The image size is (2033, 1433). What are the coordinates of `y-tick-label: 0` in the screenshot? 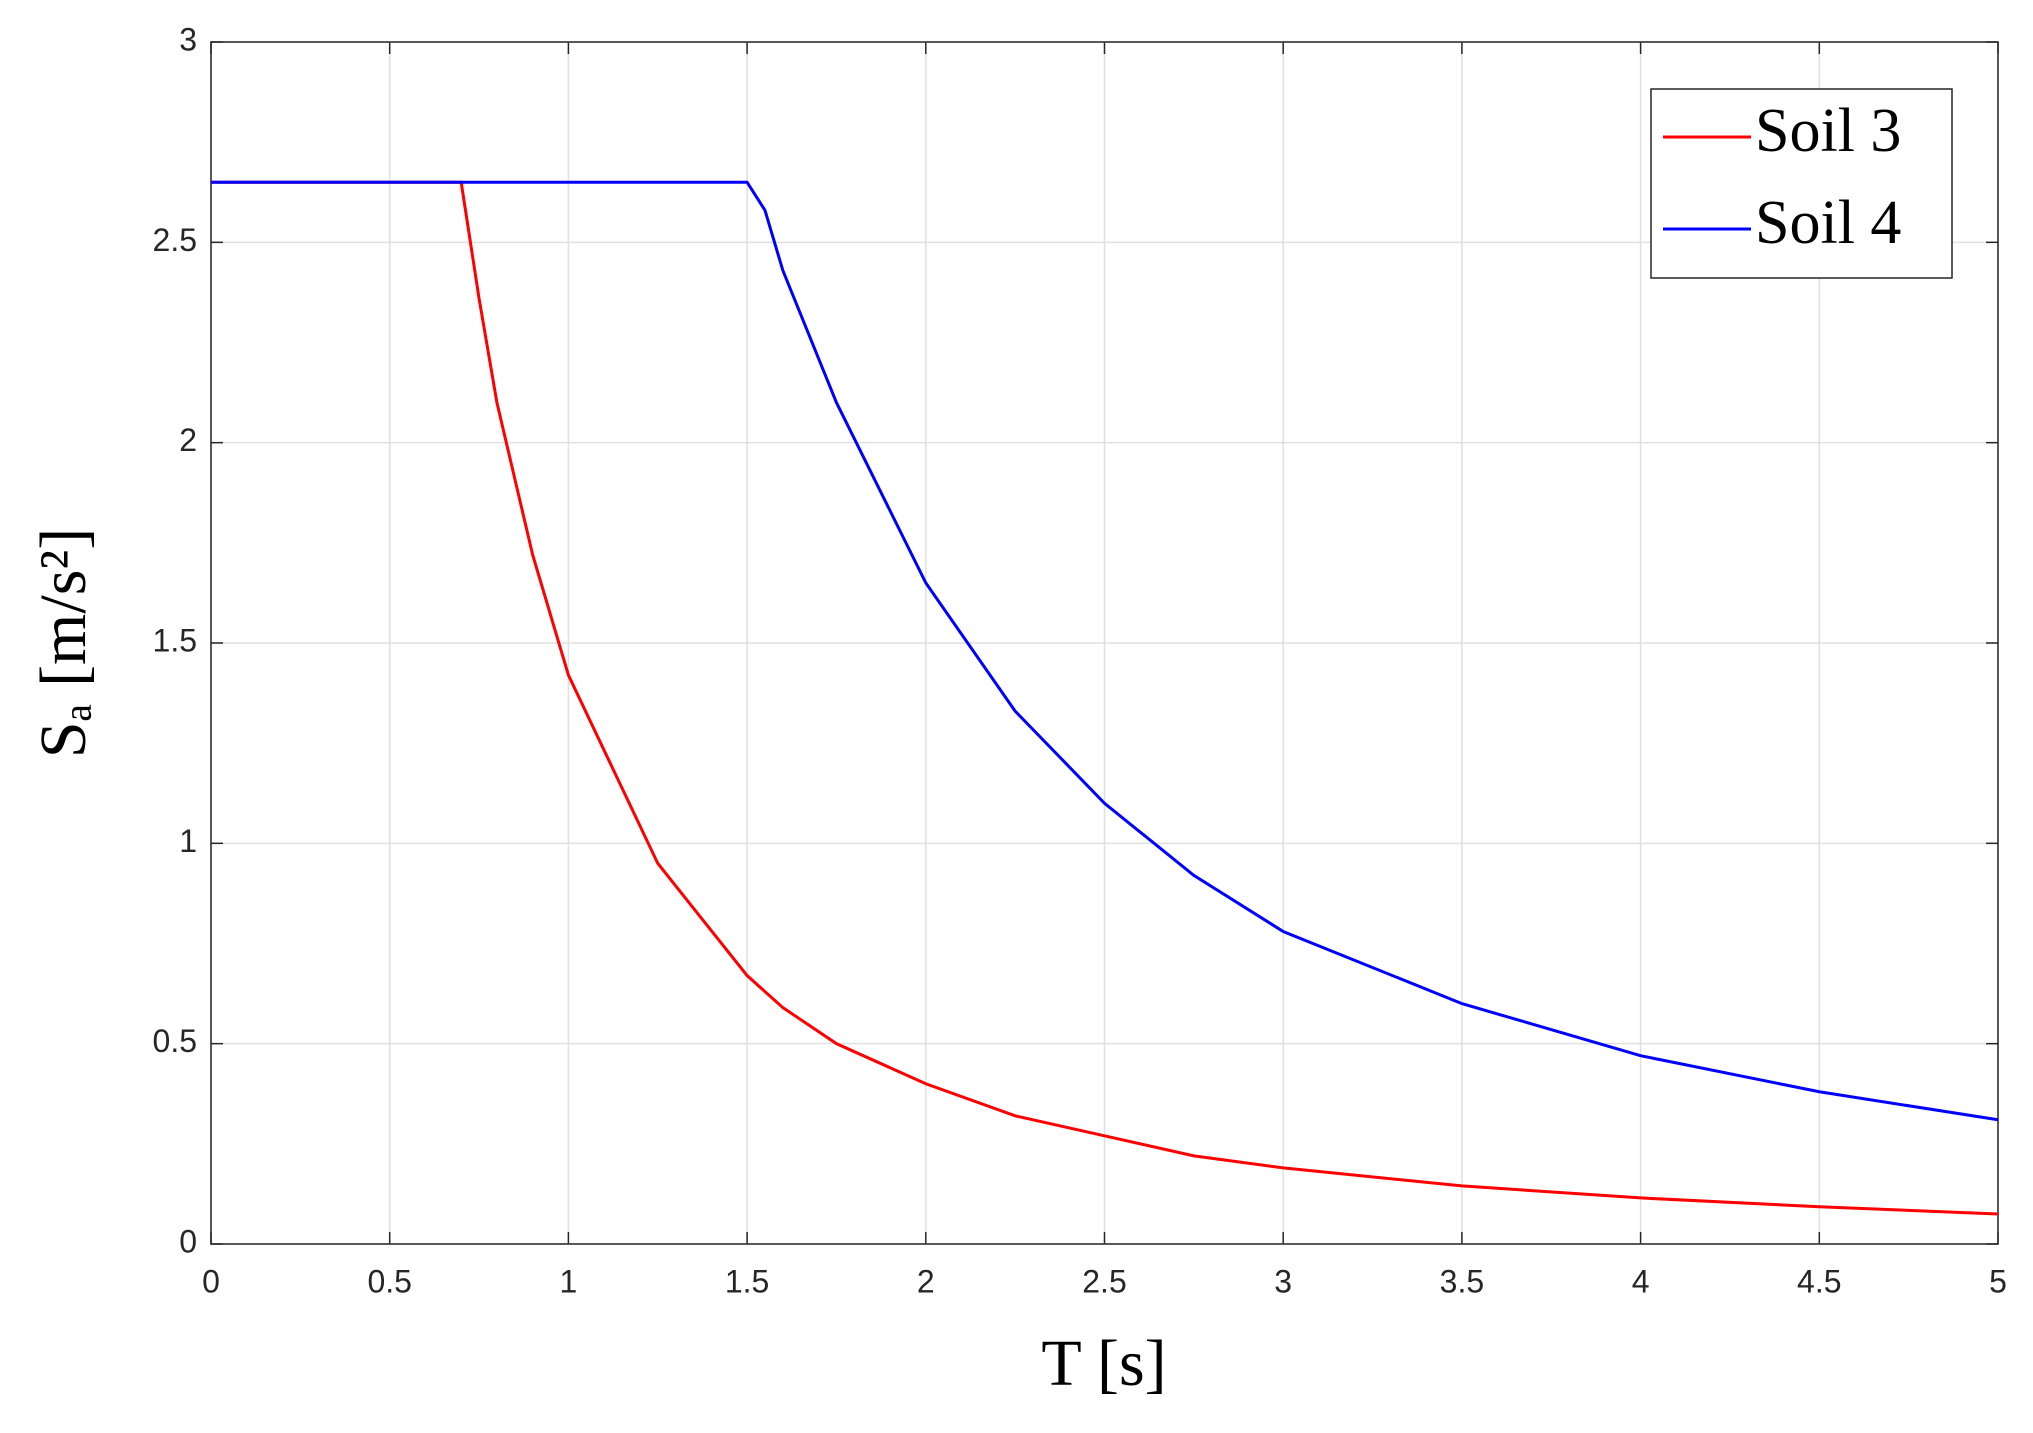 It's located at (188, 1241).